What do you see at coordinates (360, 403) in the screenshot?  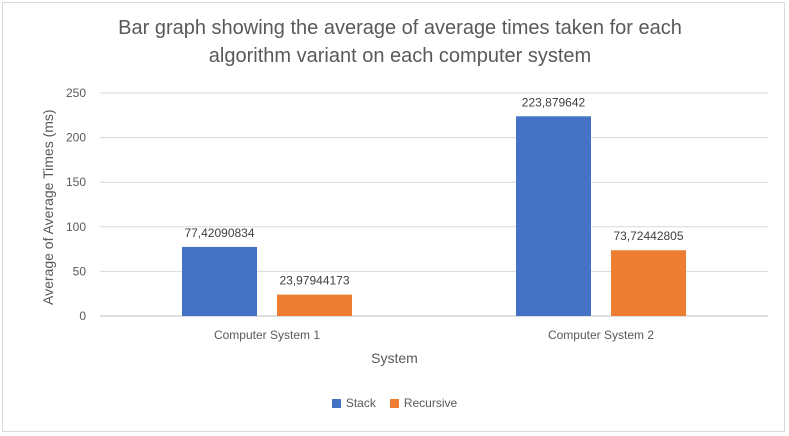 I see `legend-label-stack: Stack` at bounding box center [360, 403].